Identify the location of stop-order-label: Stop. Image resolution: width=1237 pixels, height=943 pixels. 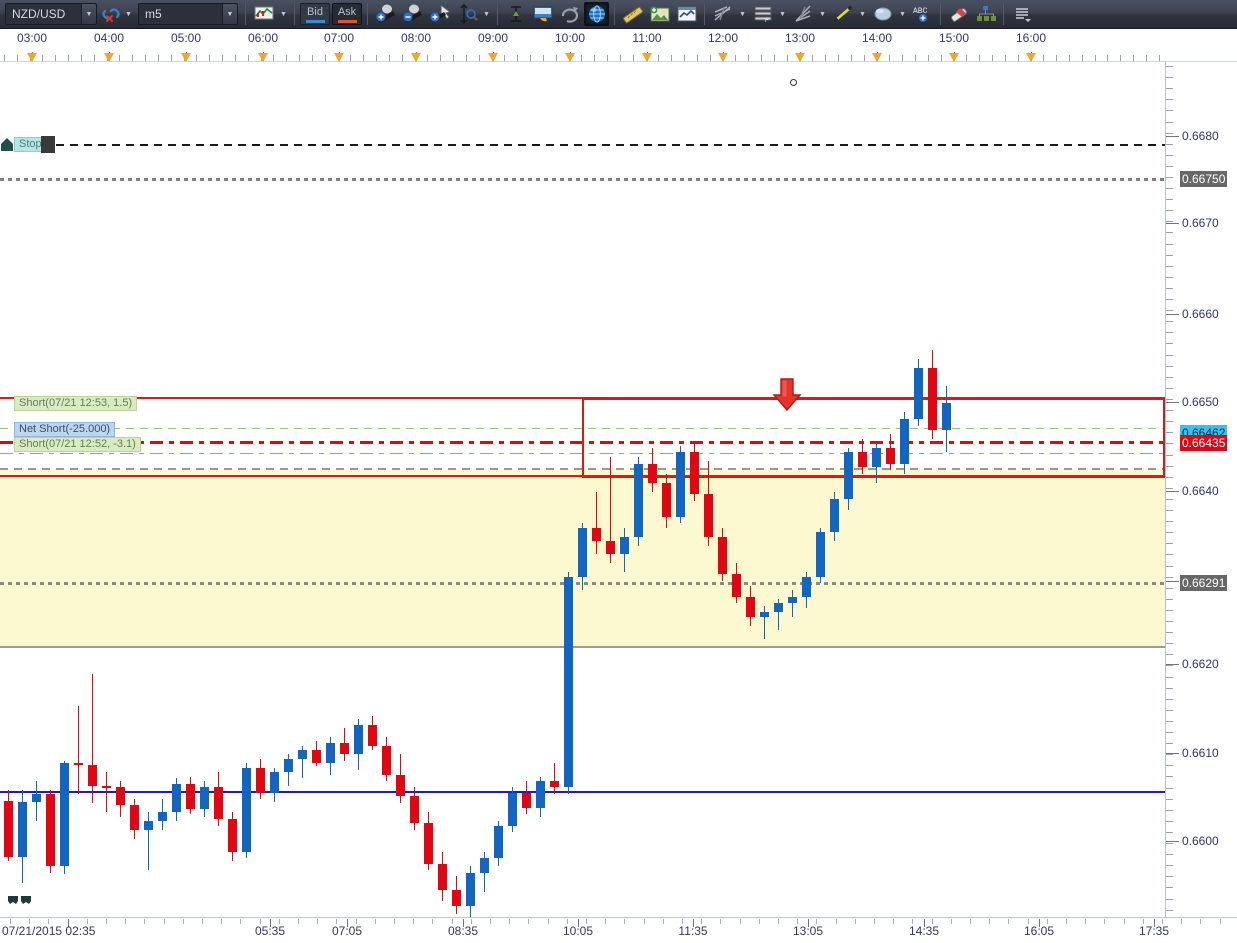
(30, 144).